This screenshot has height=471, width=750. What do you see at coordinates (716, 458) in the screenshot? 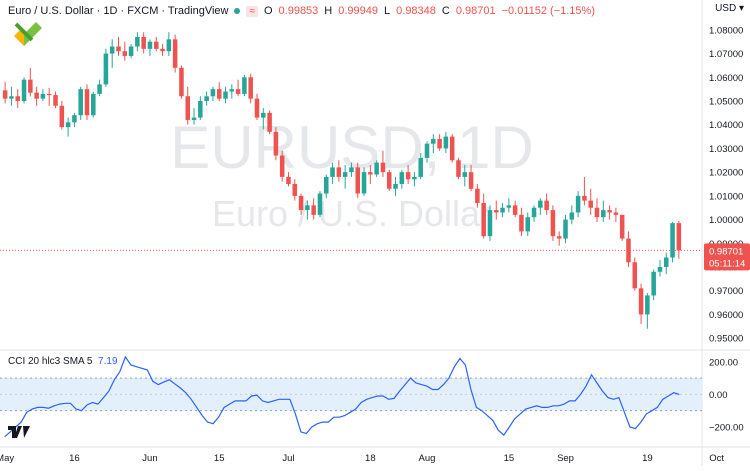
I see `time-tick-label: Oct` at bounding box center [716, 458].